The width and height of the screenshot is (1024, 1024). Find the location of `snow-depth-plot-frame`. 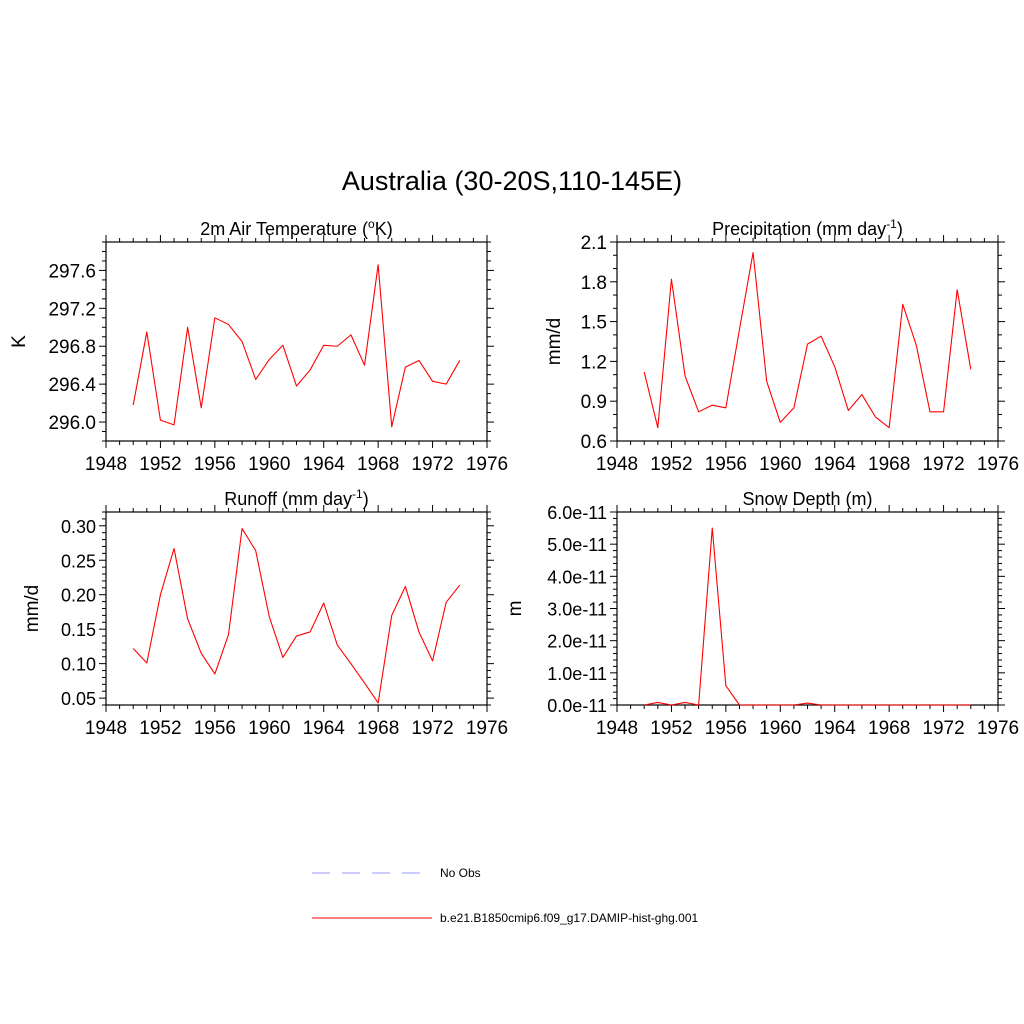

snow-depth-plot-frame is located at coordinates (807, 608).